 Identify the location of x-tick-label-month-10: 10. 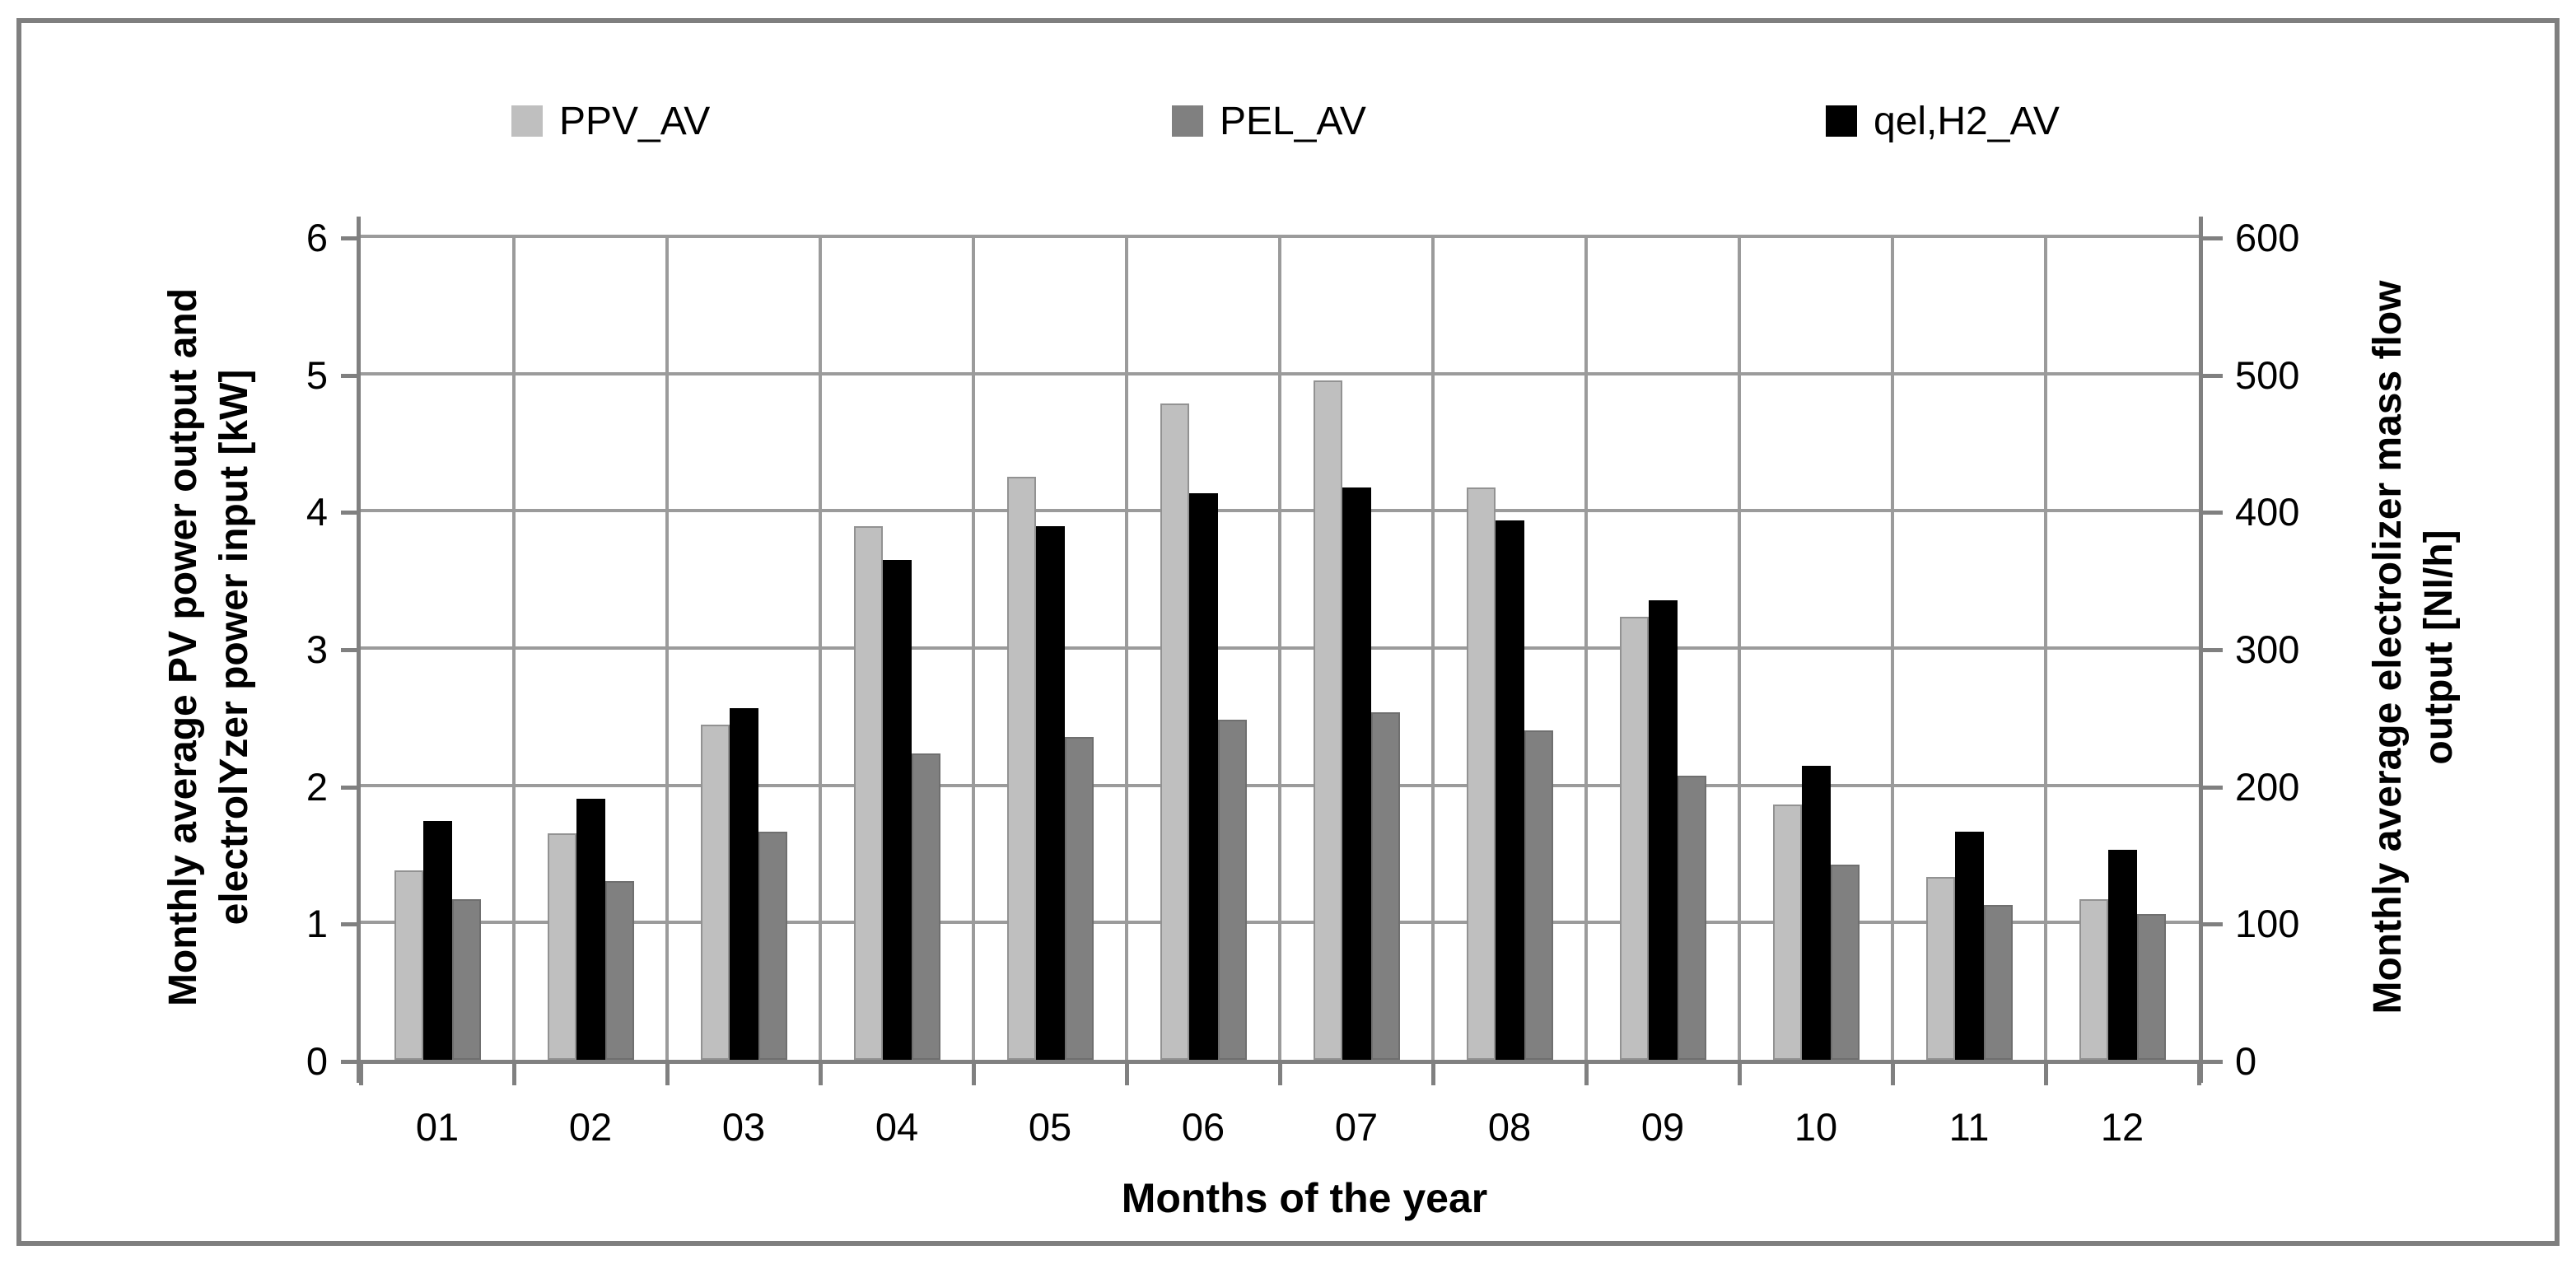
(1816, 1127).